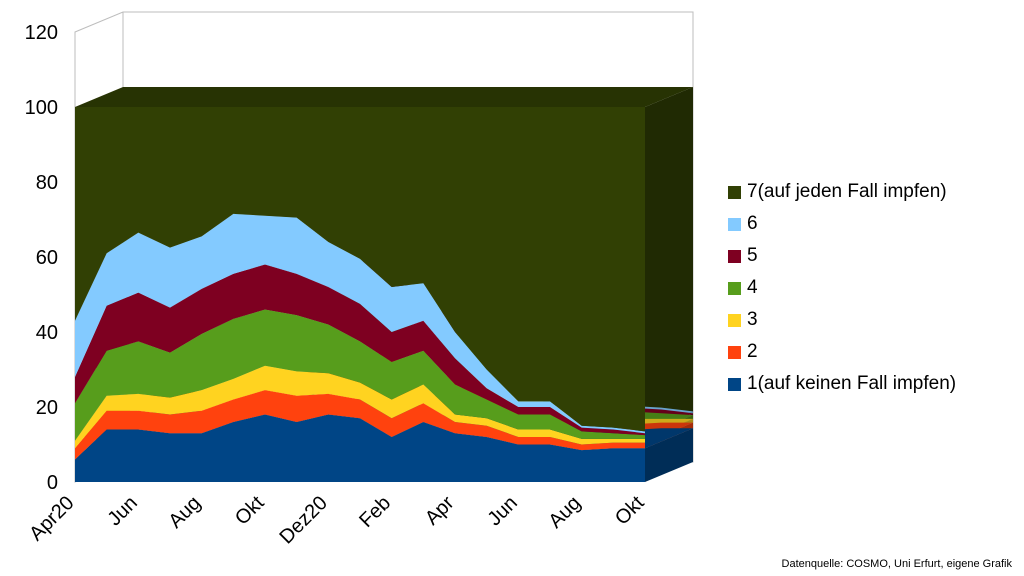  What do you see at coordinates (842, 320) in the screenshot?
I see `legend-item: 3` at bounding box center [842, 320].